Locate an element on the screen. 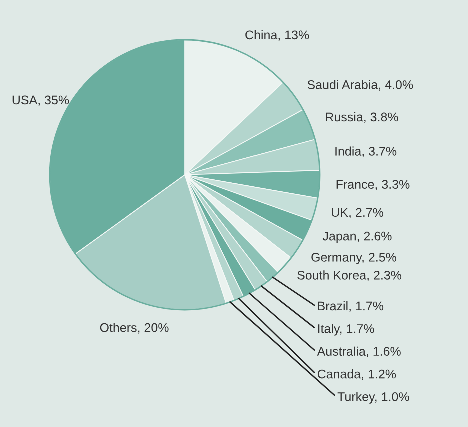 The width and height of the screenshot is (468, 427). slice-label: Brazil, 1.7% is located at coordinates (351, 306).